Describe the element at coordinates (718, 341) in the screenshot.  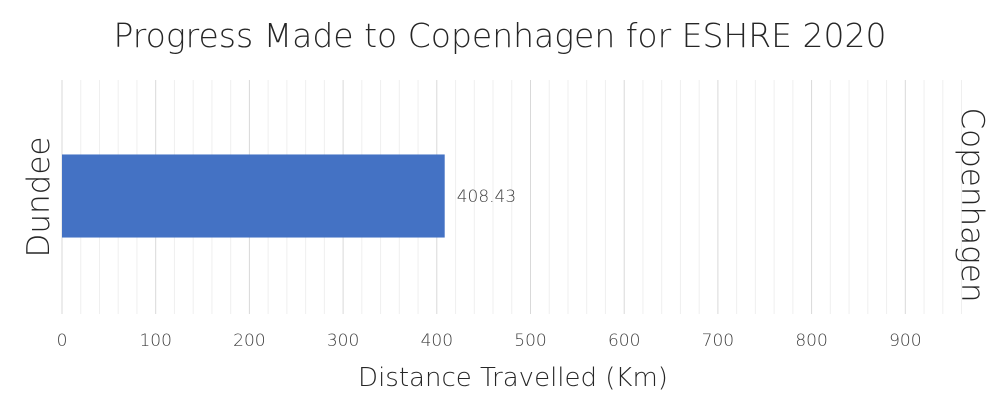
I see `x-tick-label: 700` at that location.